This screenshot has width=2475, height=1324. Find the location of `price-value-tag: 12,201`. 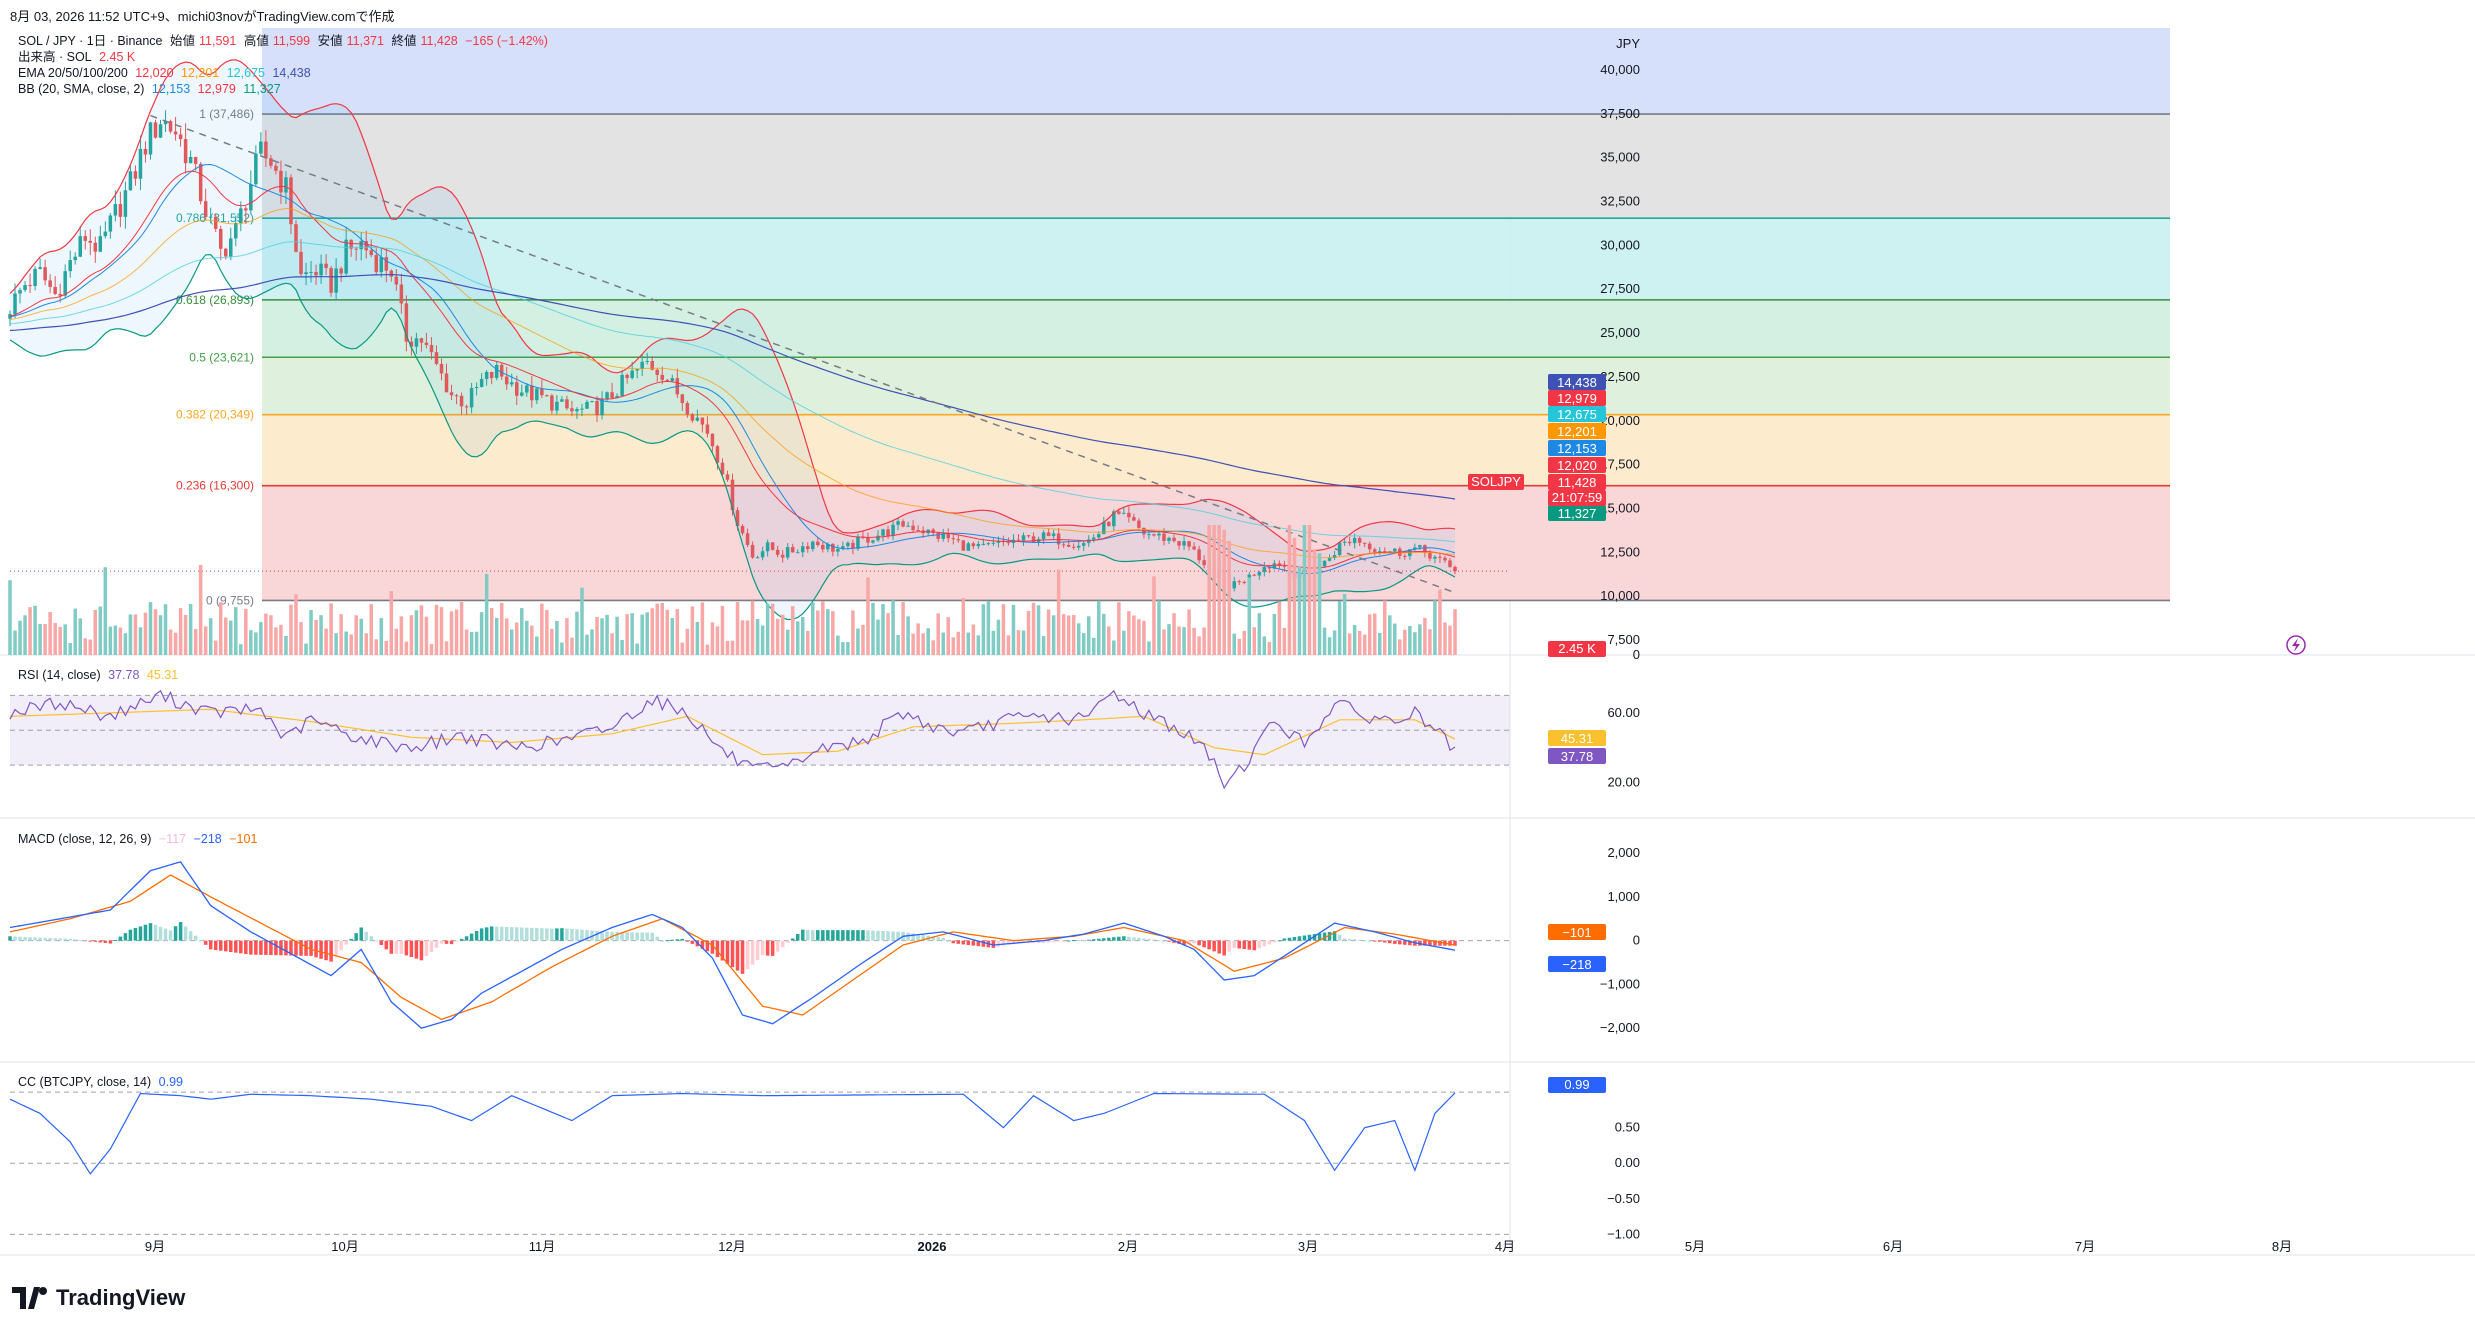

price-value-tag: 12,201 is located at coordinates (1577, 431).